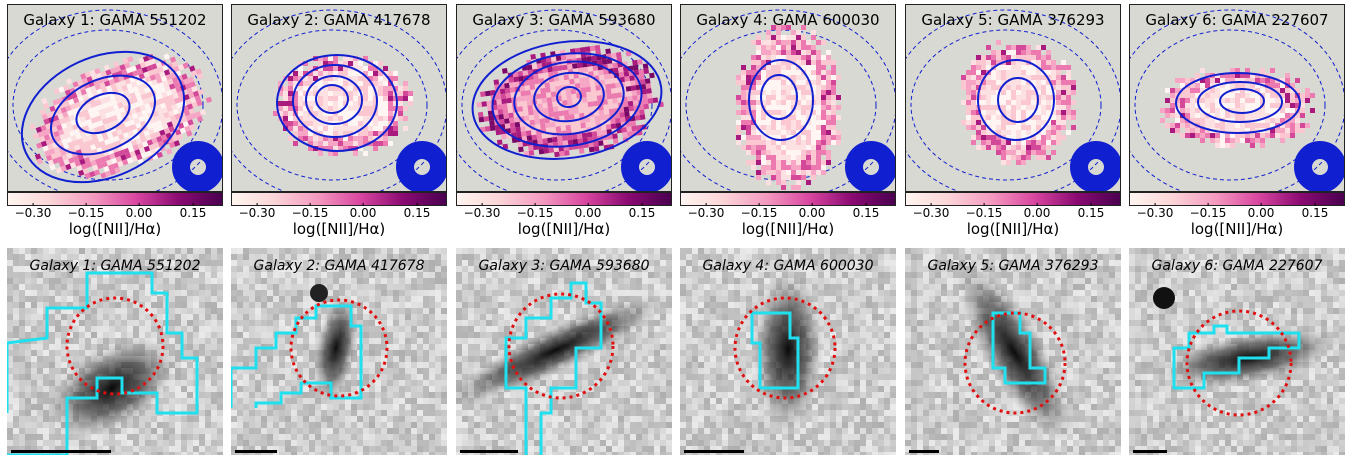  I want to click on optical-image-panel: Galaxy 1: GAMA 551202, so click(115, 351).